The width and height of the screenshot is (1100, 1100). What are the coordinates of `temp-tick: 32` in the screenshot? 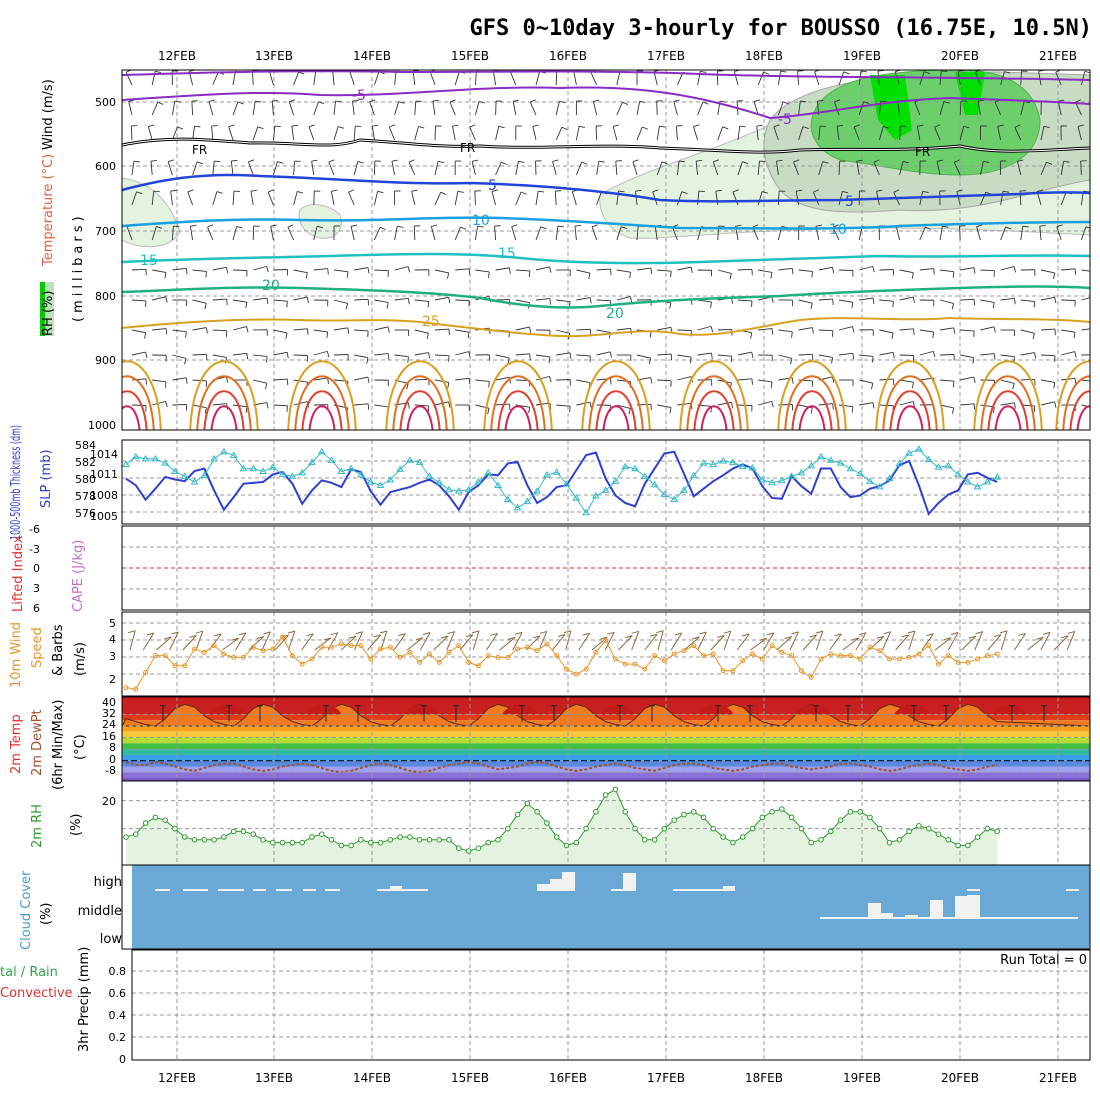 It's located at (109, 713).